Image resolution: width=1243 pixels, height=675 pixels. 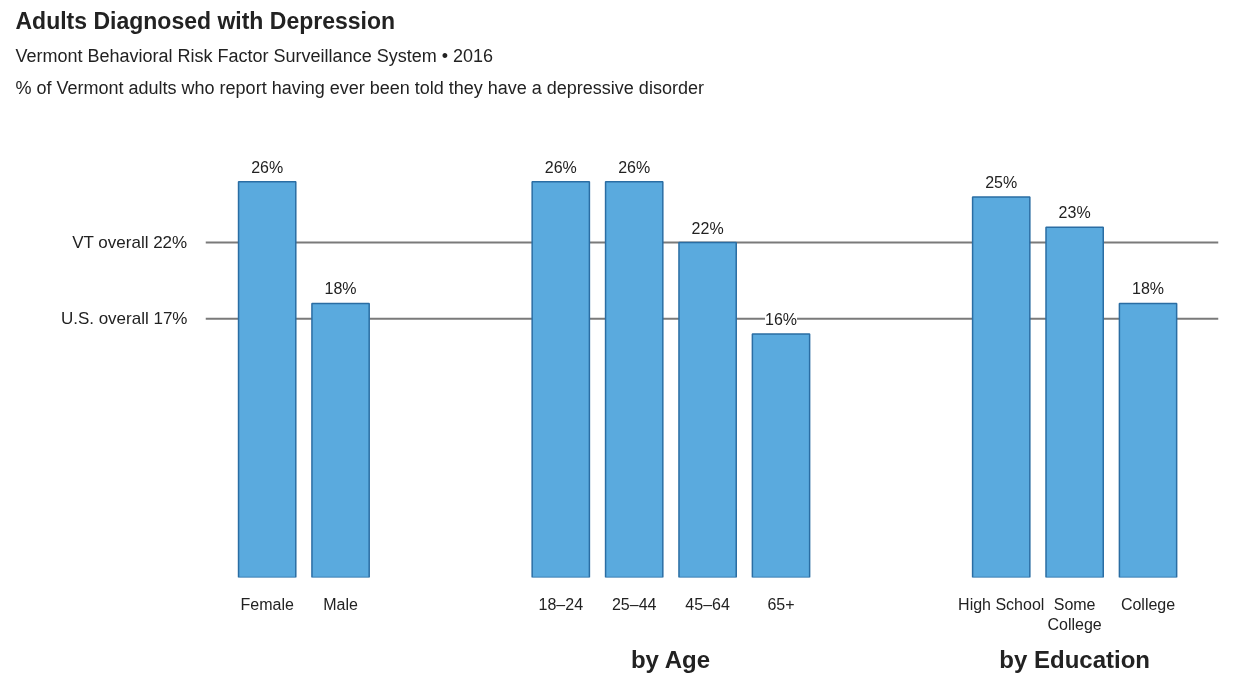 What do you see at coordinates (561, 604) in the screenshot?
I see `x-tick-label: 18–24` at bounding box center [561, 604].